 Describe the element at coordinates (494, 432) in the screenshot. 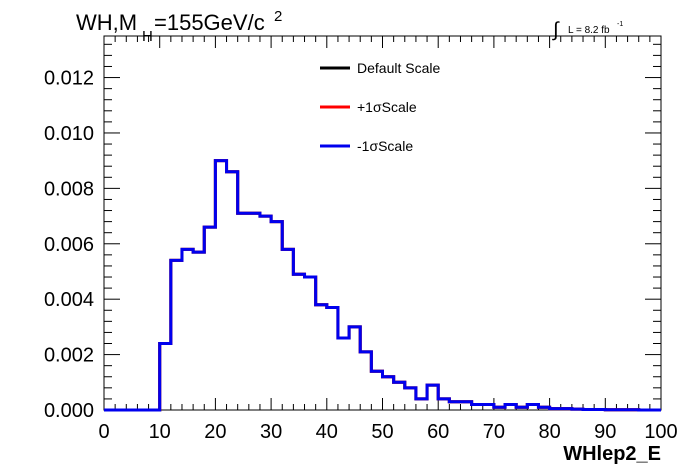

I see `x-tick-label: 70` at that location.